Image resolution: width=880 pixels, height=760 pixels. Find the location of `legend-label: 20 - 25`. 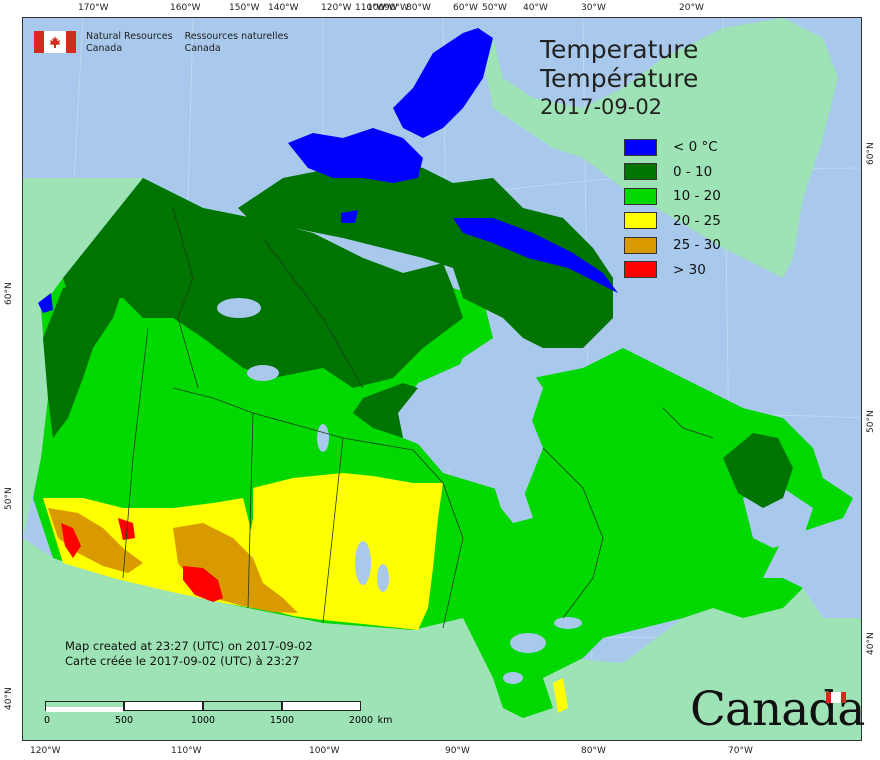

legend-label: 20 - 25 is located at coordinates (697, 220).